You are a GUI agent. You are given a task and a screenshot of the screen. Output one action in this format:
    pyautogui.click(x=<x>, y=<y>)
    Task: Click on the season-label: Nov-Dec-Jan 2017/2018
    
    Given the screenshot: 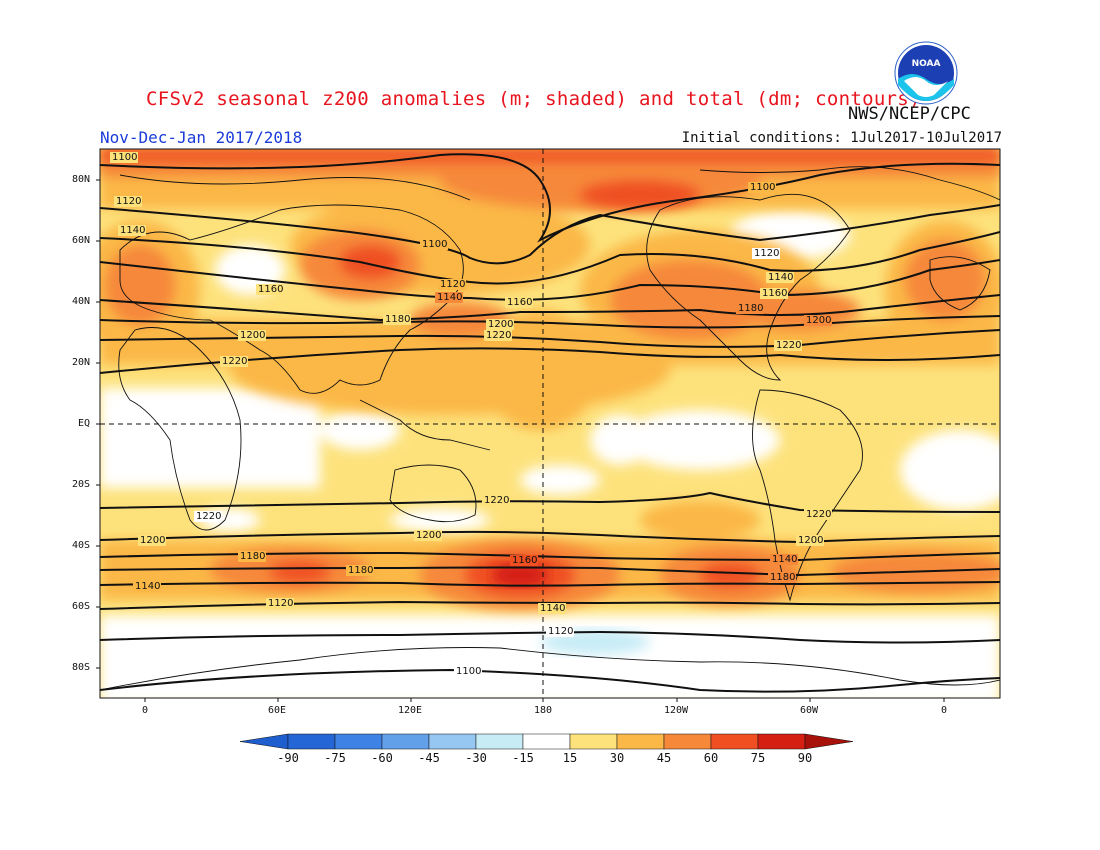 What is the action you would take?
    pyautogui.click(x=201, y=137)
    